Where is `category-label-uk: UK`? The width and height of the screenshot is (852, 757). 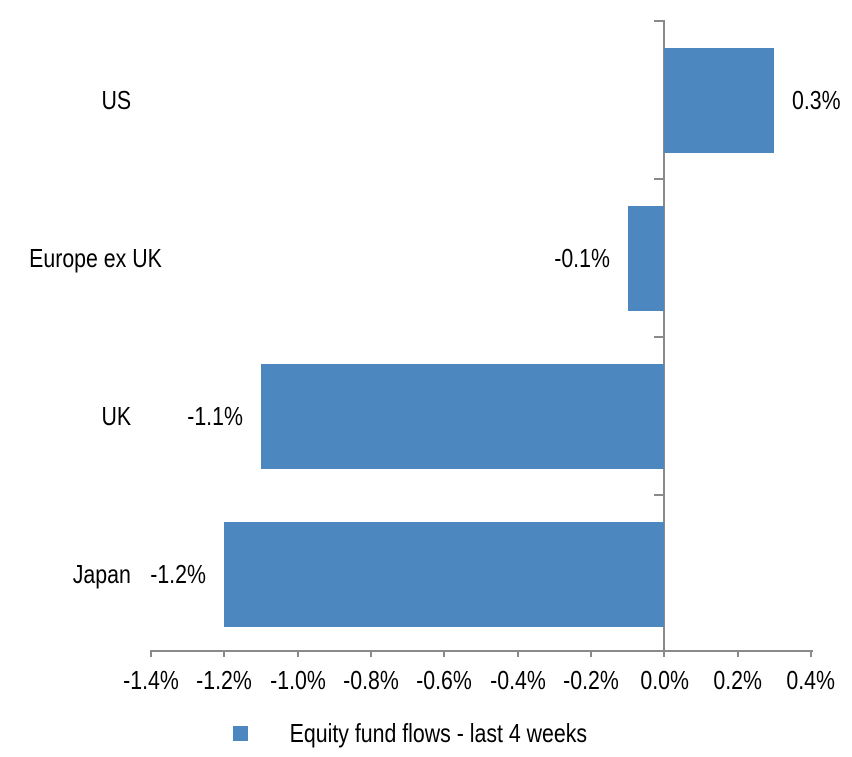
category-label-uk: UK is located at coordinates (116, 416).